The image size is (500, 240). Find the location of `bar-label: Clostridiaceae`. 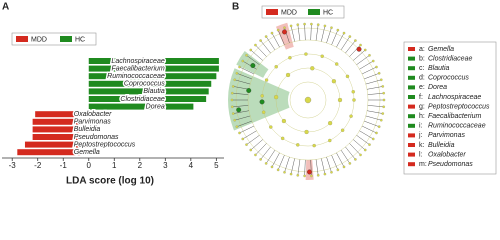

bar-label: Clostridiaceae is located at coordinates (142, 99).